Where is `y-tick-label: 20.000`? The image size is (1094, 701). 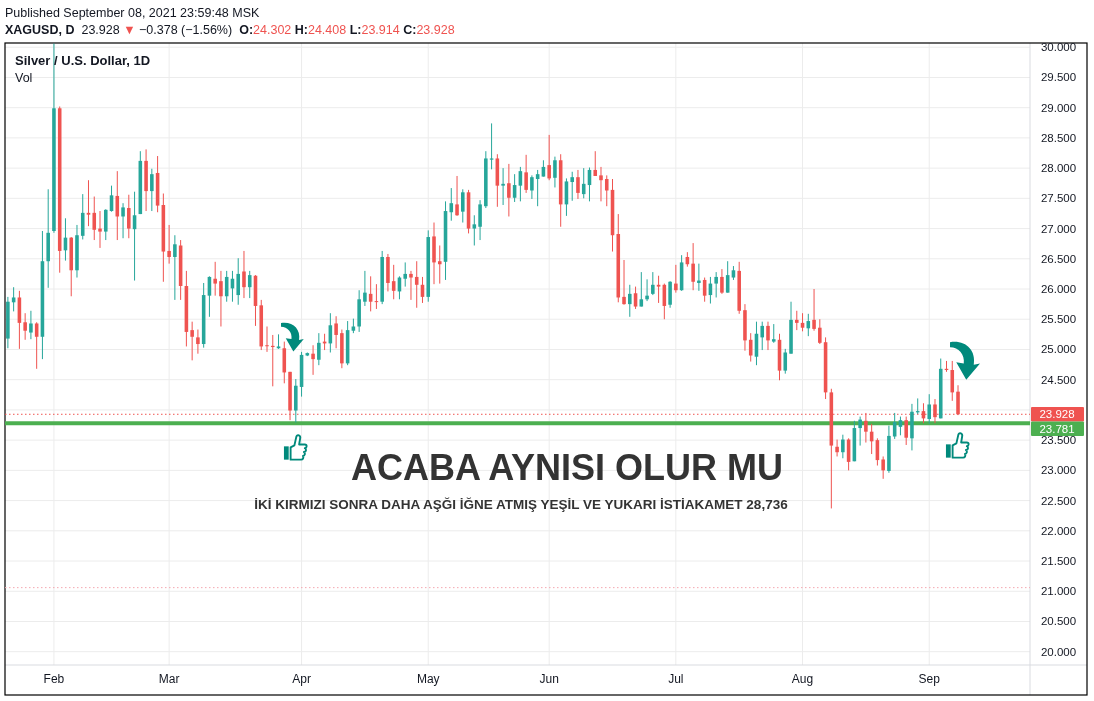
y-tick-label: 20.000 is located at coordinates (1058, 651).